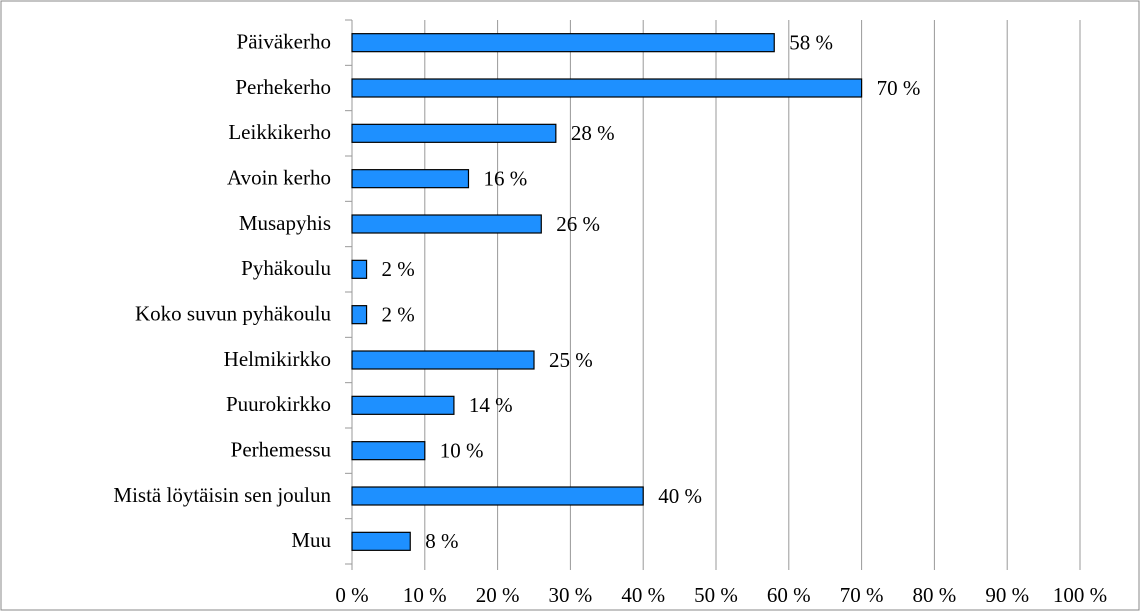  I want to click on data-label: 10 %, so click(462, 450).